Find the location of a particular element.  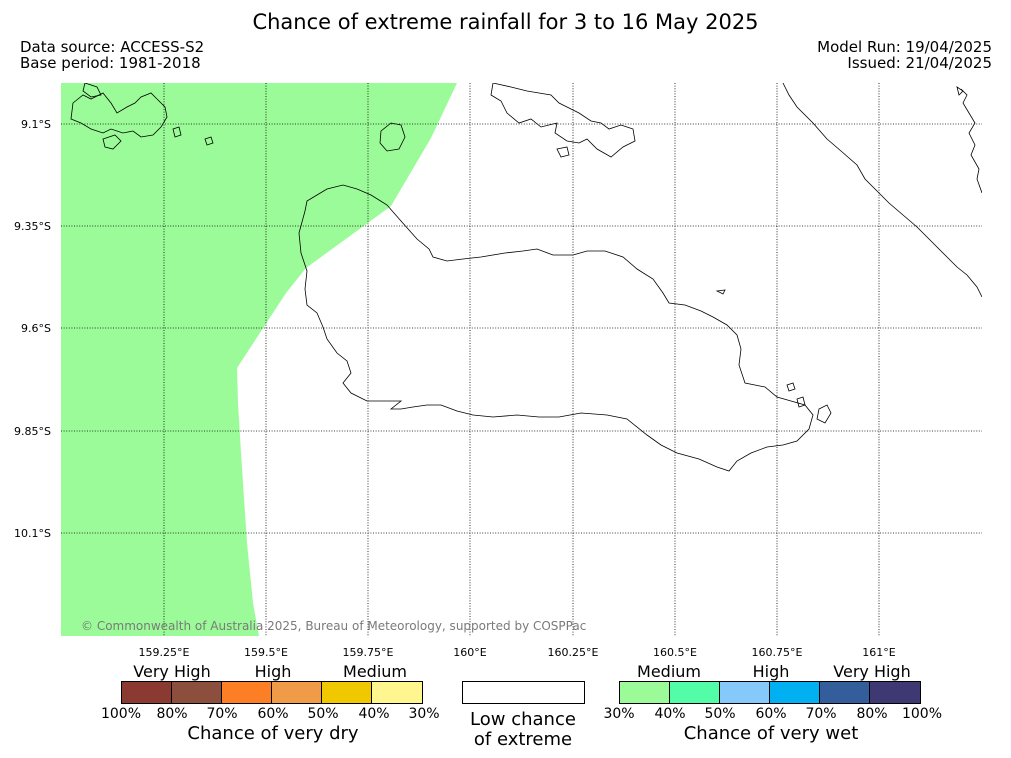

low-chance-line1: Low chance is located at coordinates (523, 719).